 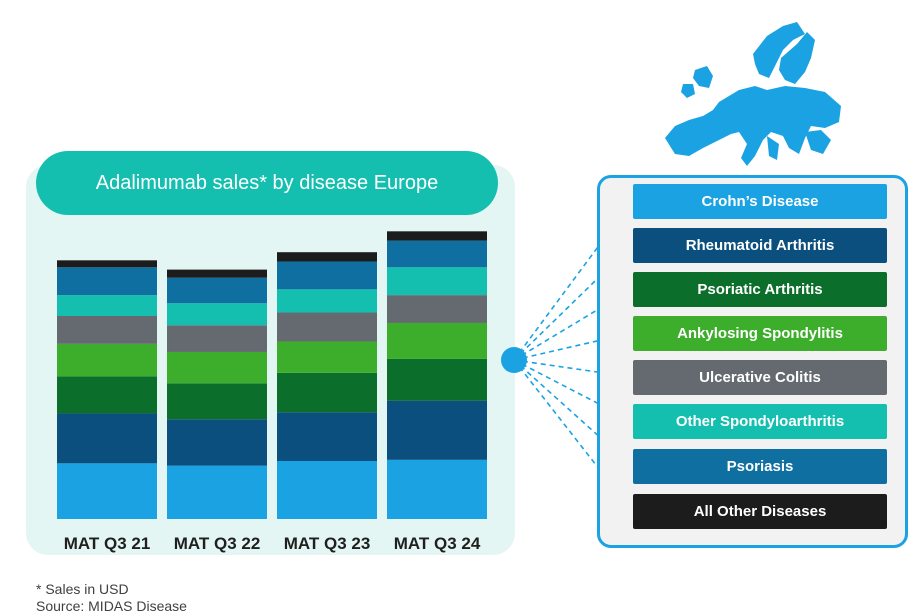 I want to click on legend-item: Psoriasis, so click(x=760, y=466).